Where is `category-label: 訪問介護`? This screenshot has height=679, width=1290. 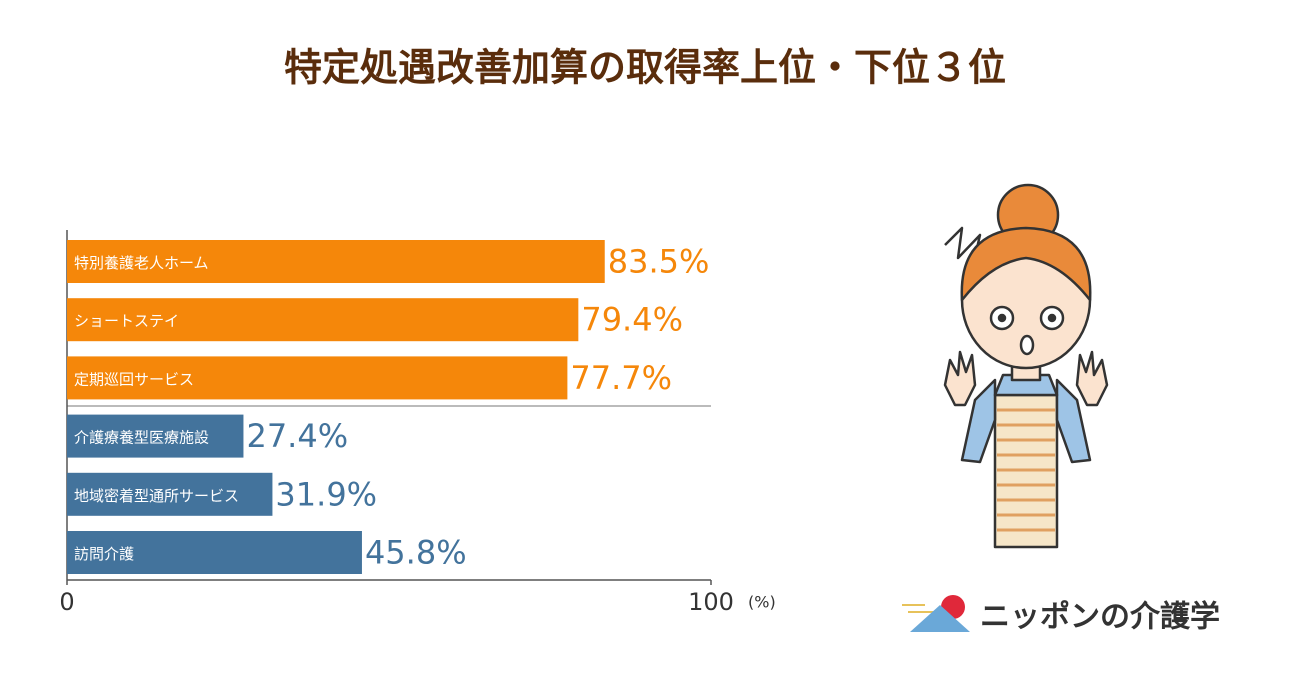 category-label: 訪問介護 is located at coordinates (104, 554).